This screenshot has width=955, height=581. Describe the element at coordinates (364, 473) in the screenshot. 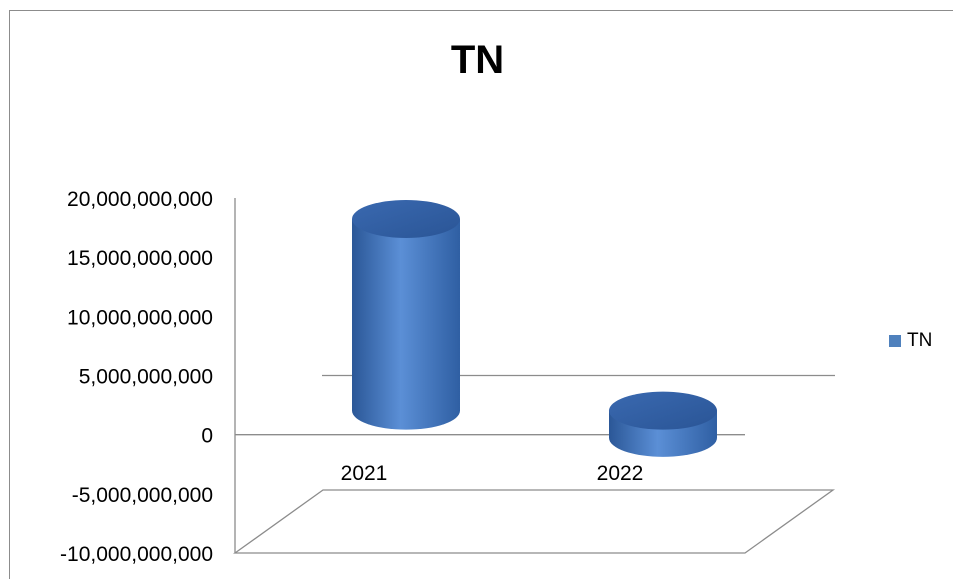

I see `x-category-label: 2021` at that location.